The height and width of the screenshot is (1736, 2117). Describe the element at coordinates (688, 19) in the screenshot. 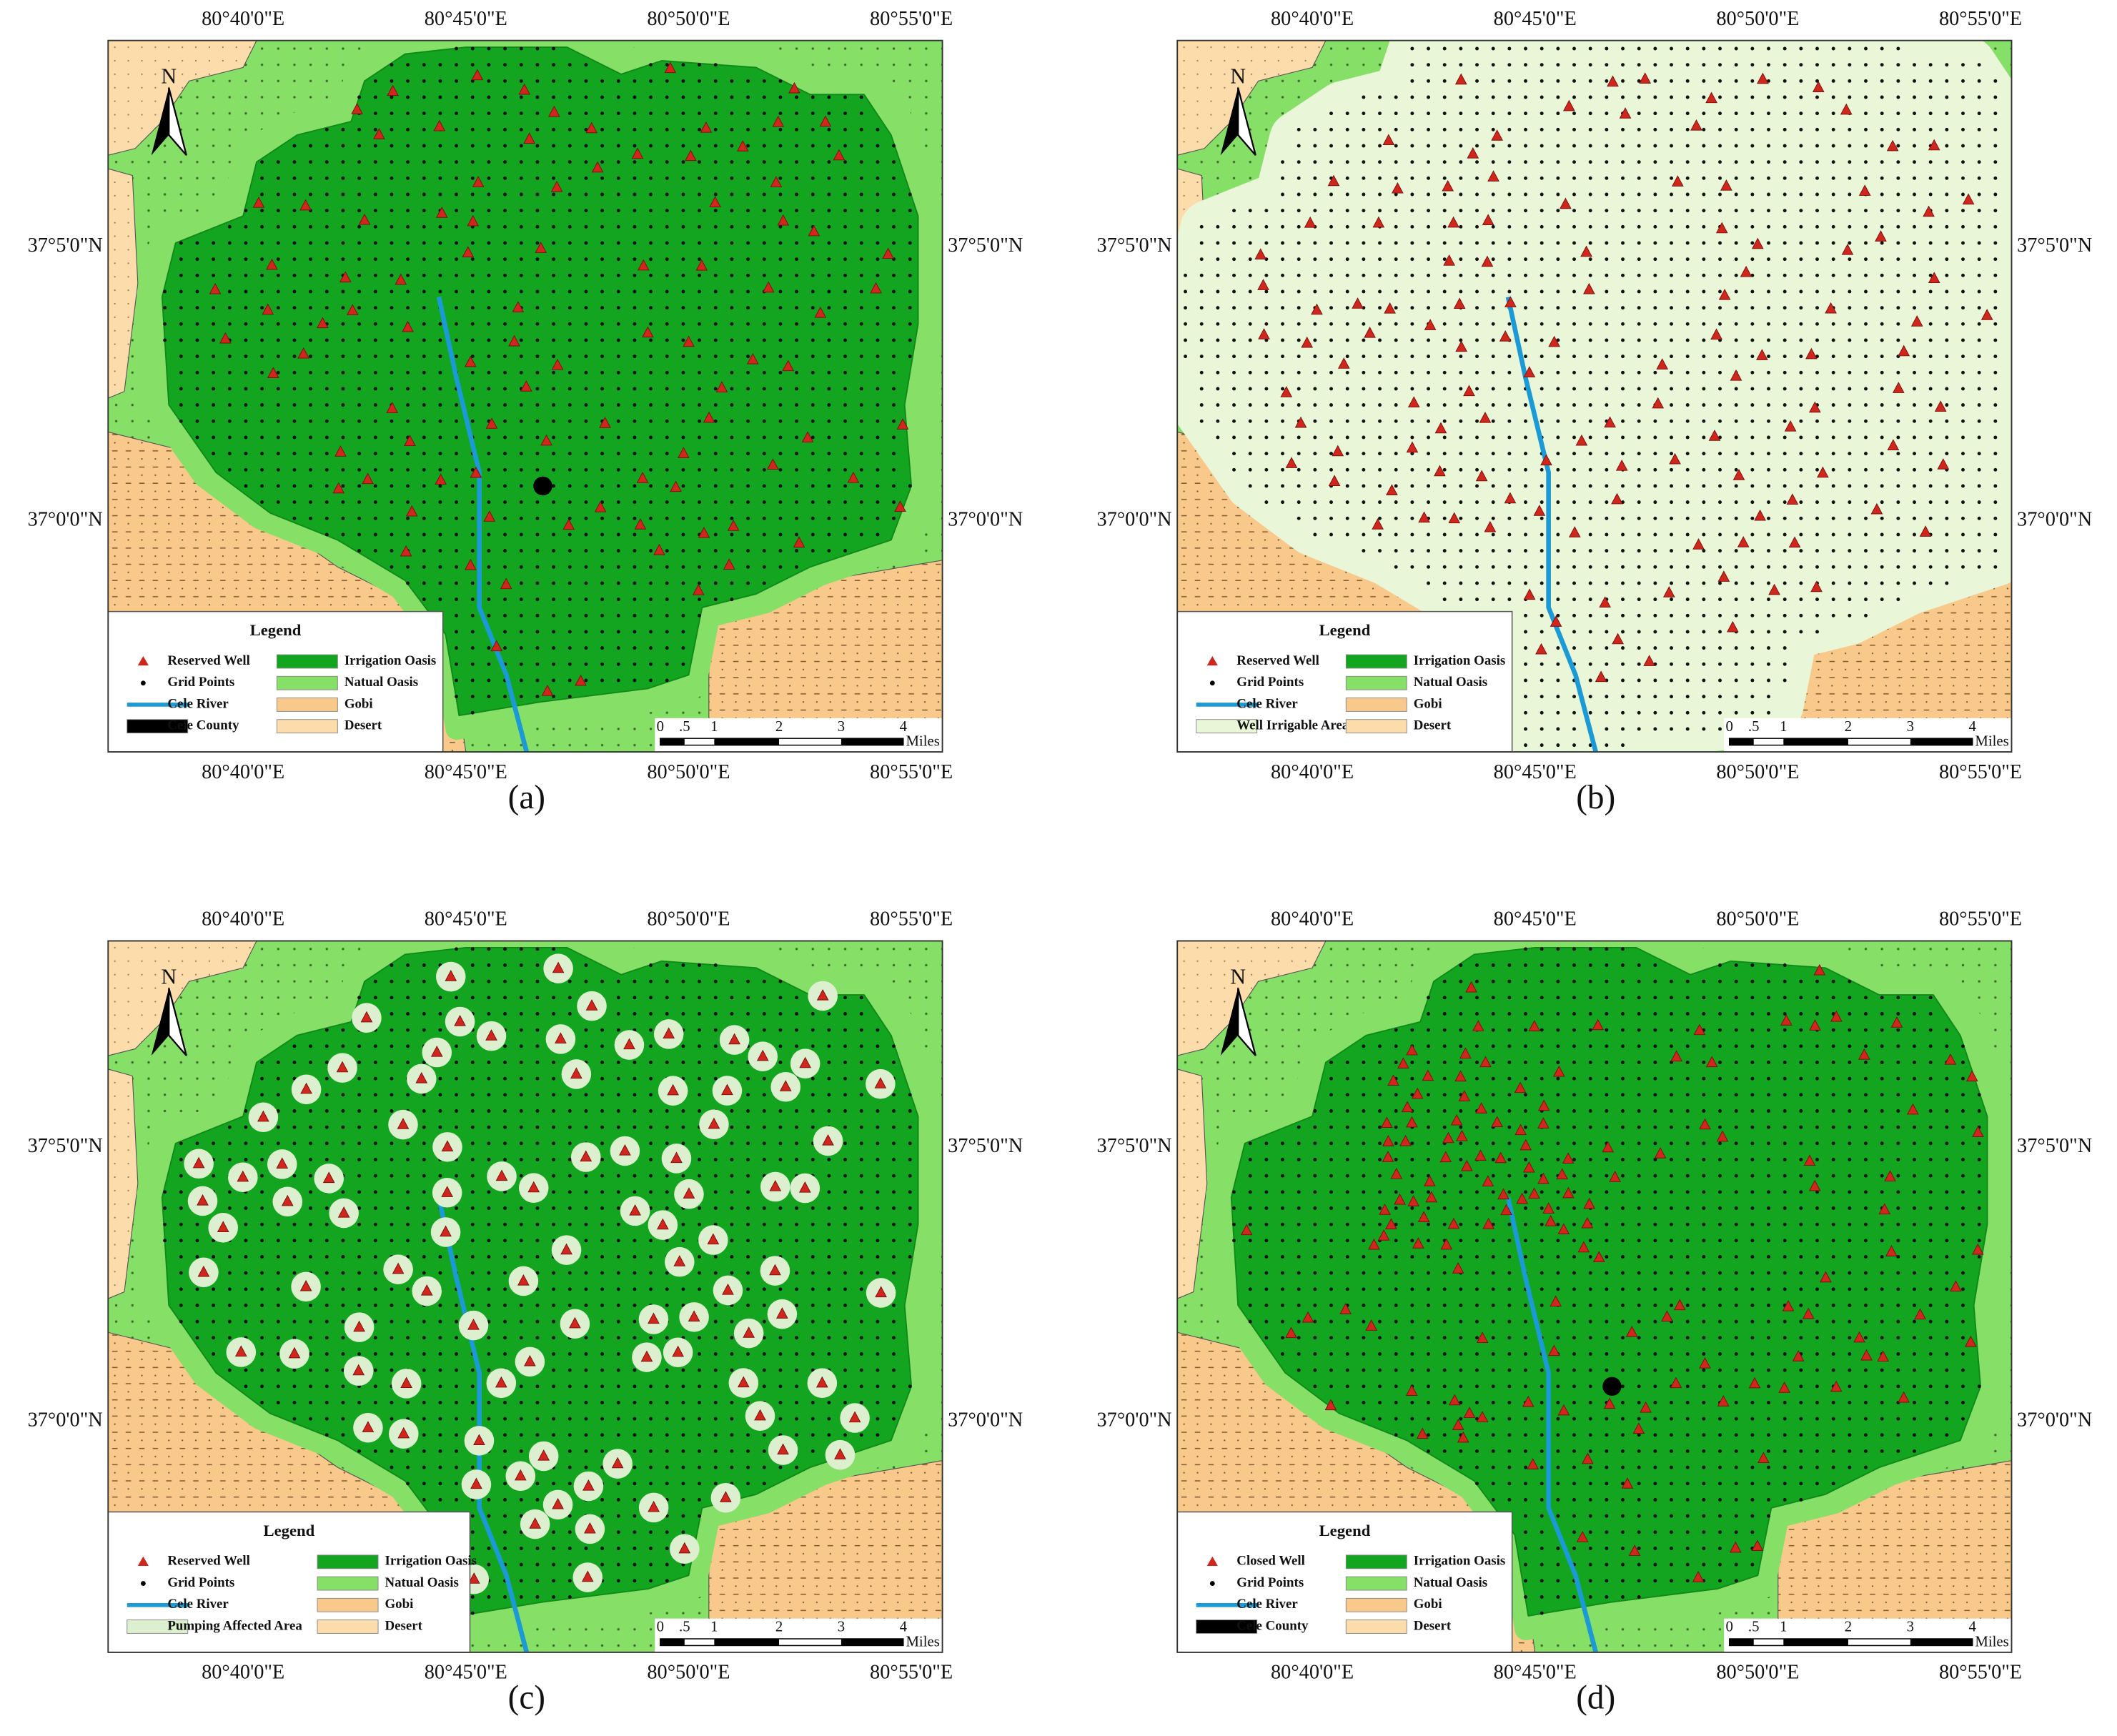

I see `x-coordinate-label: 80°50'0"E` at that location.